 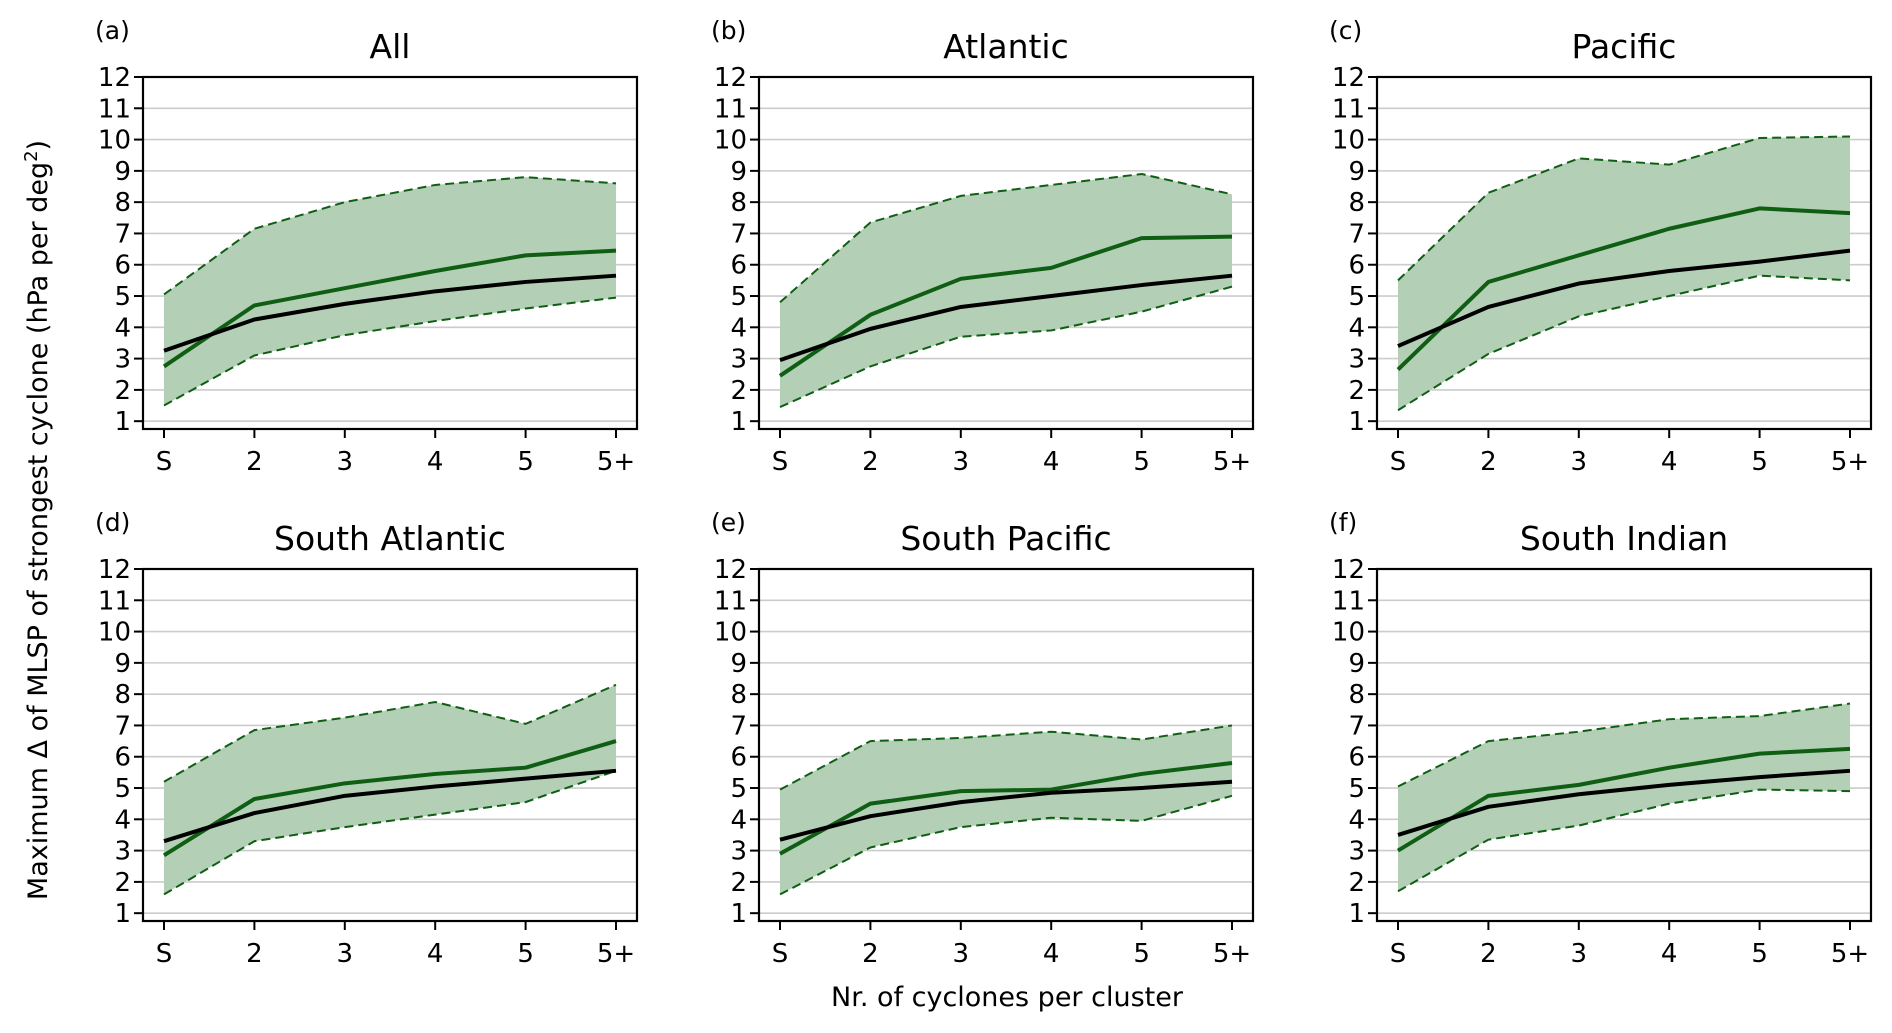 What do you see at coordinates (1348, 141) in the screenshot?
I see `y-tick-label: 10` at bounding box center [1348, 141].